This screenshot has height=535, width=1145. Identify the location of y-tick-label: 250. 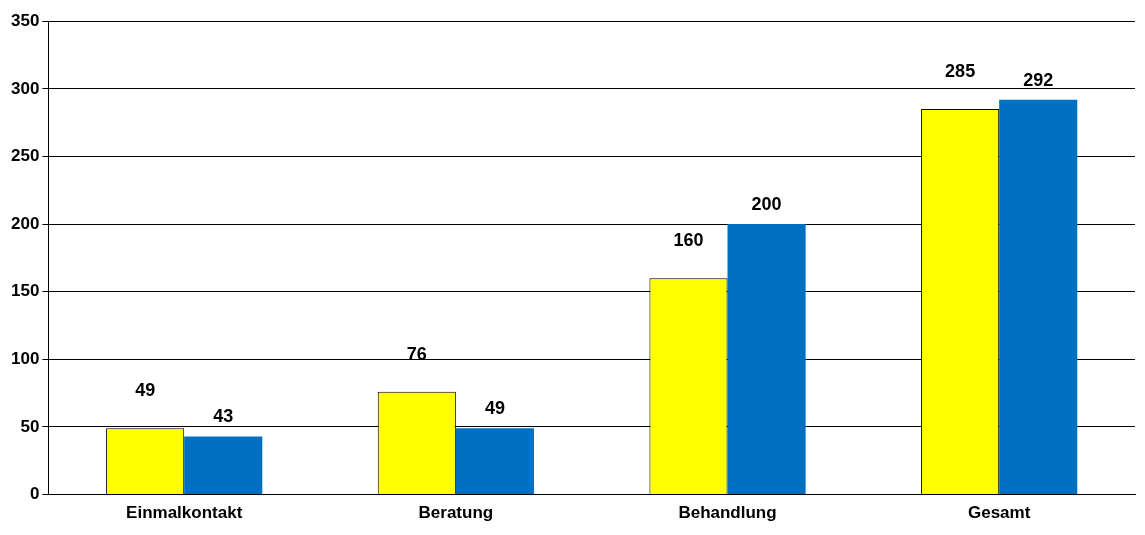
(25, 156).